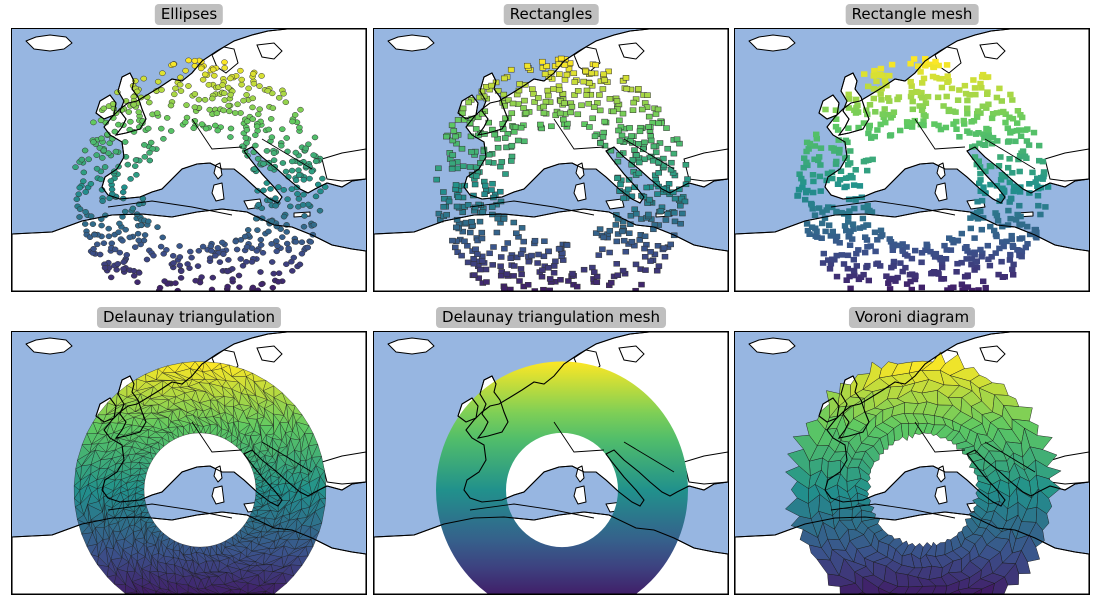 Image resolution: width=1100 pixels, height=603 pixels. Describe the element at coordinates (551, 317) in the screenshot. I see `panel-title: Delaunay triangulation mesh` at that location.